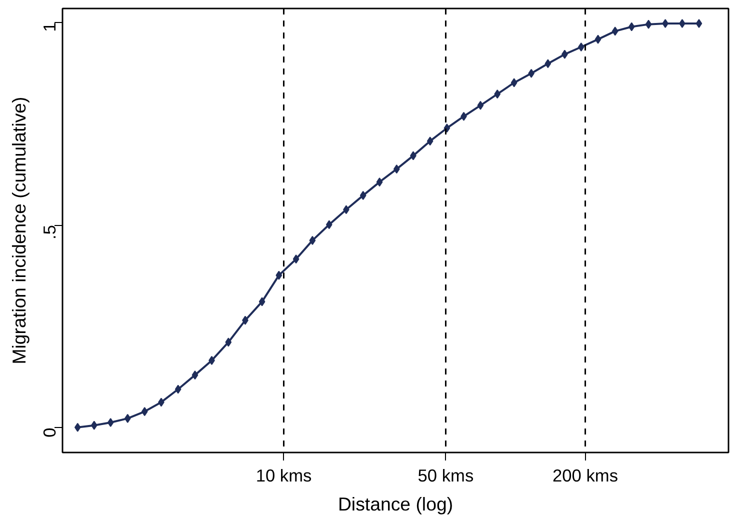 This screenshot has width=736, height=517. Describe the element at coordinates (396, 504) in the screenshot. I see `x-axis-title: Distance (log)` at that location.